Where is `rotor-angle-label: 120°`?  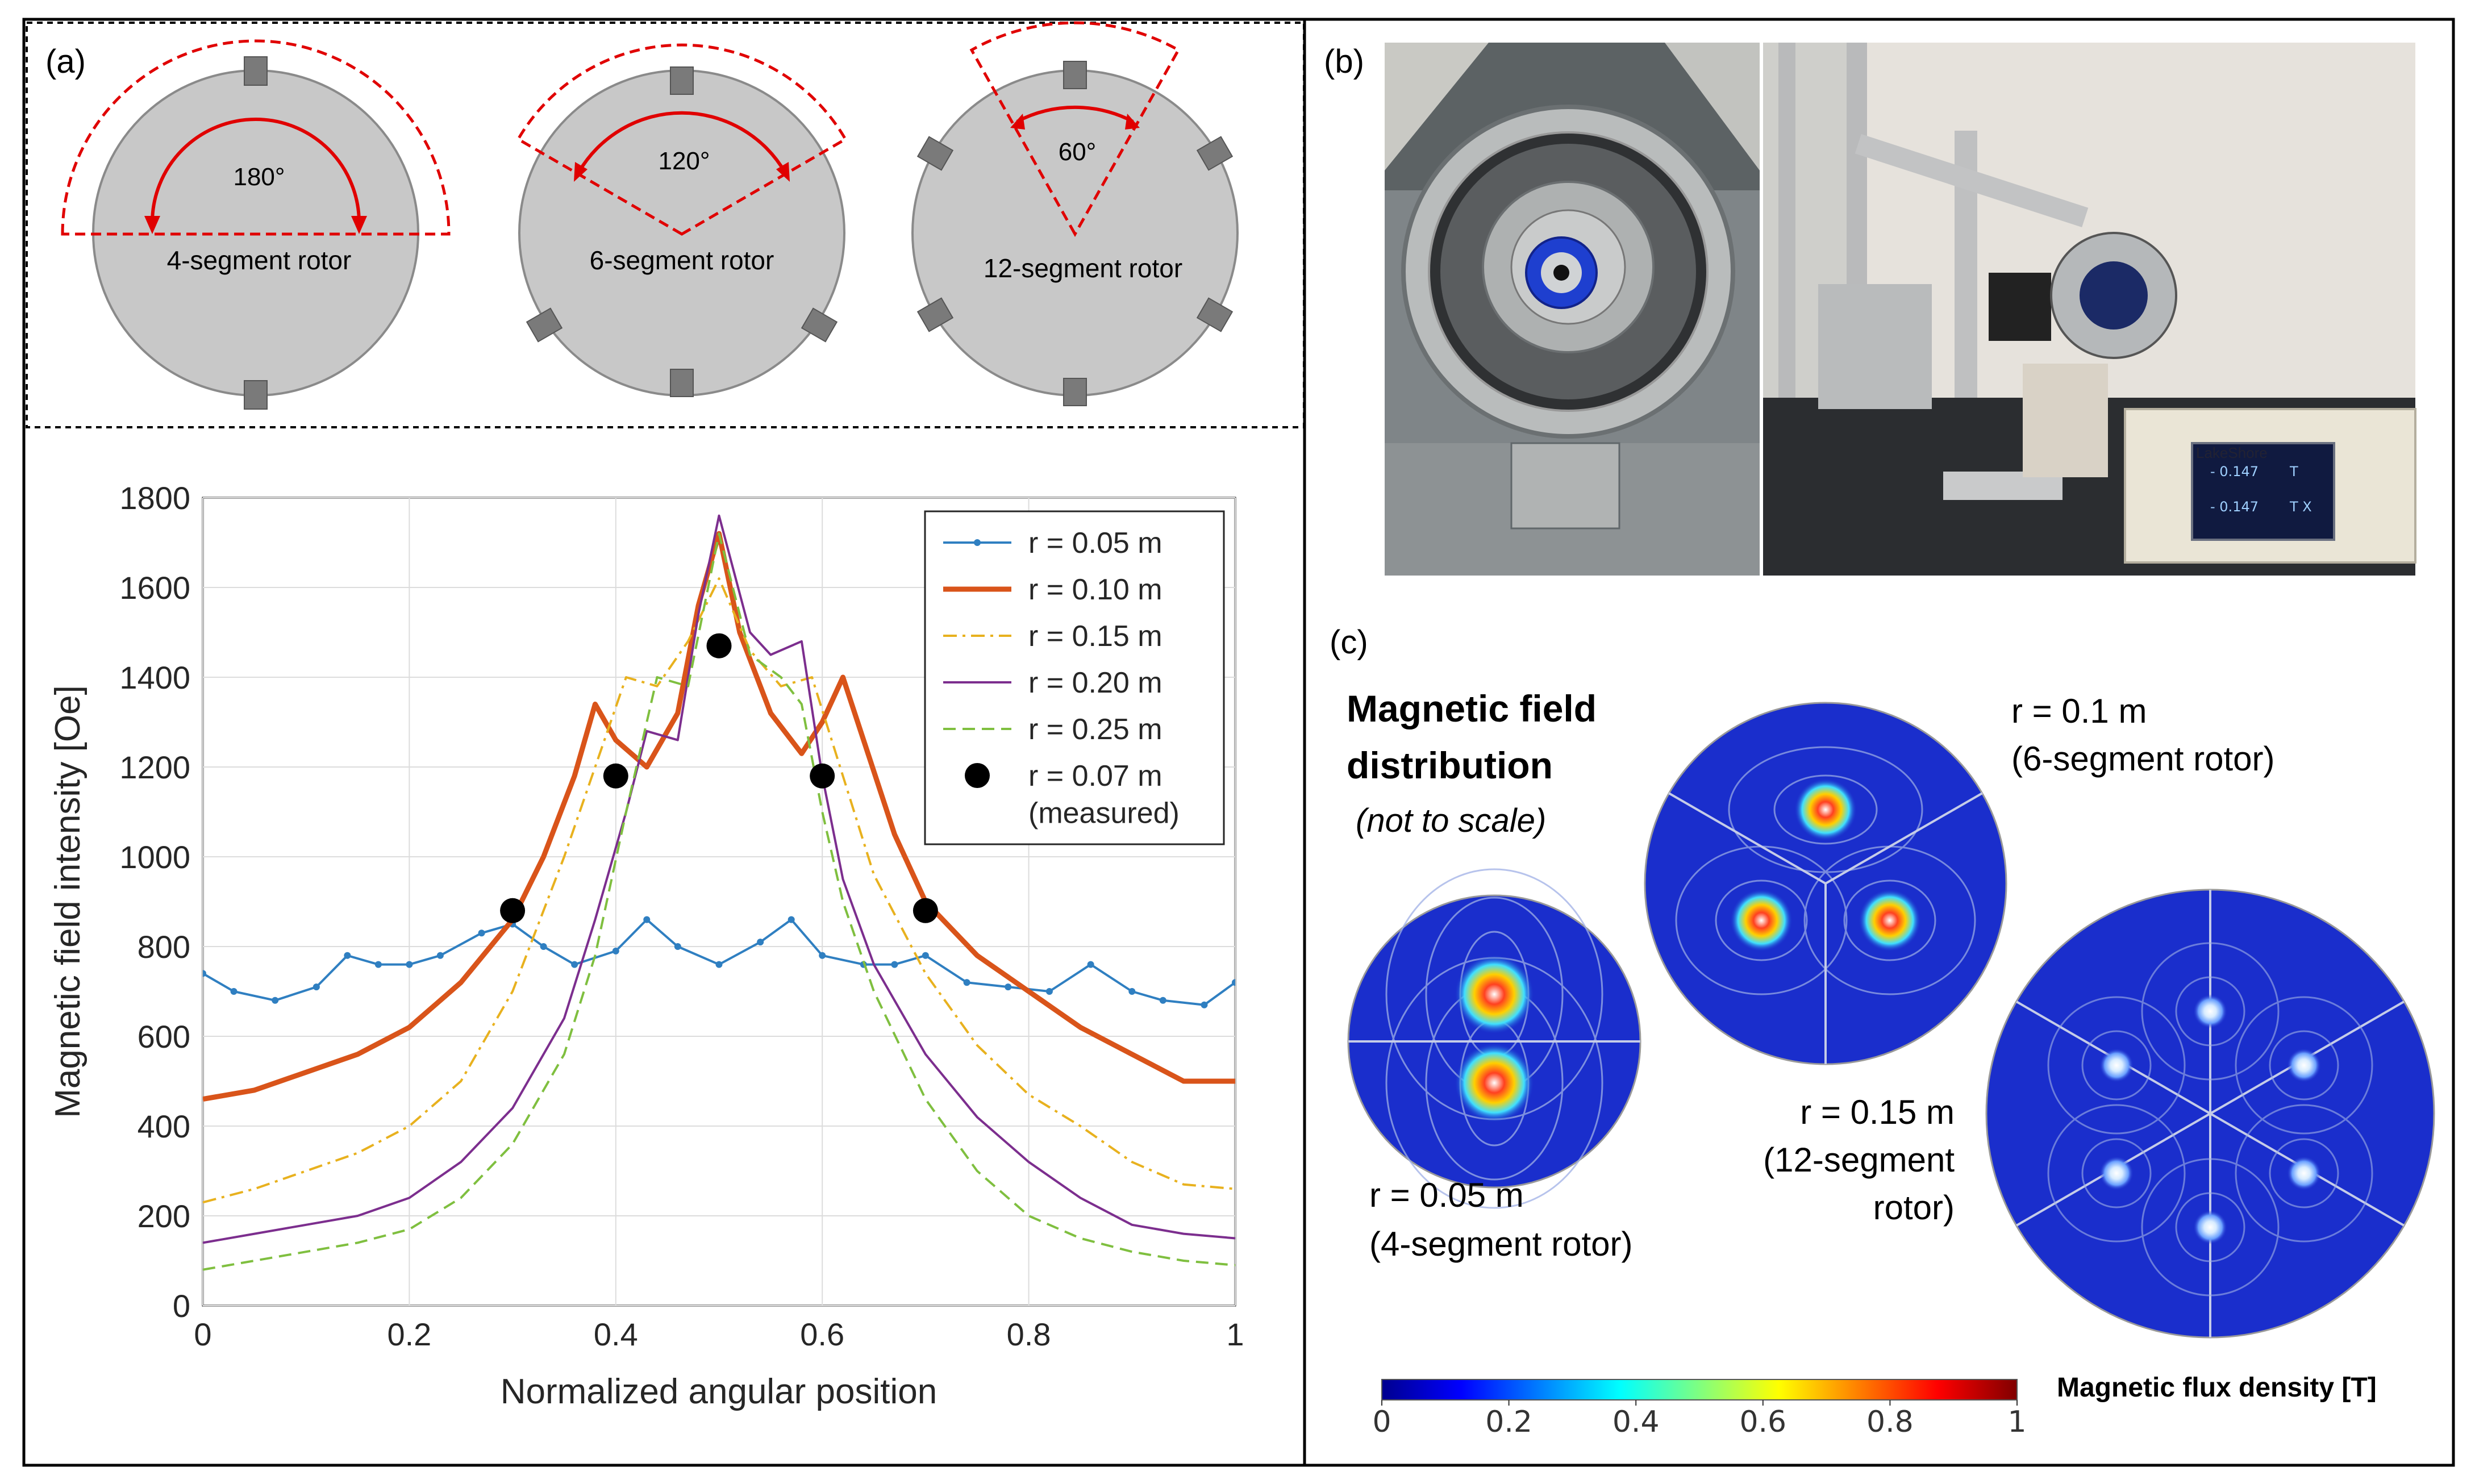 rotor-angle-label: 120° is located at coordinates (684, 161).